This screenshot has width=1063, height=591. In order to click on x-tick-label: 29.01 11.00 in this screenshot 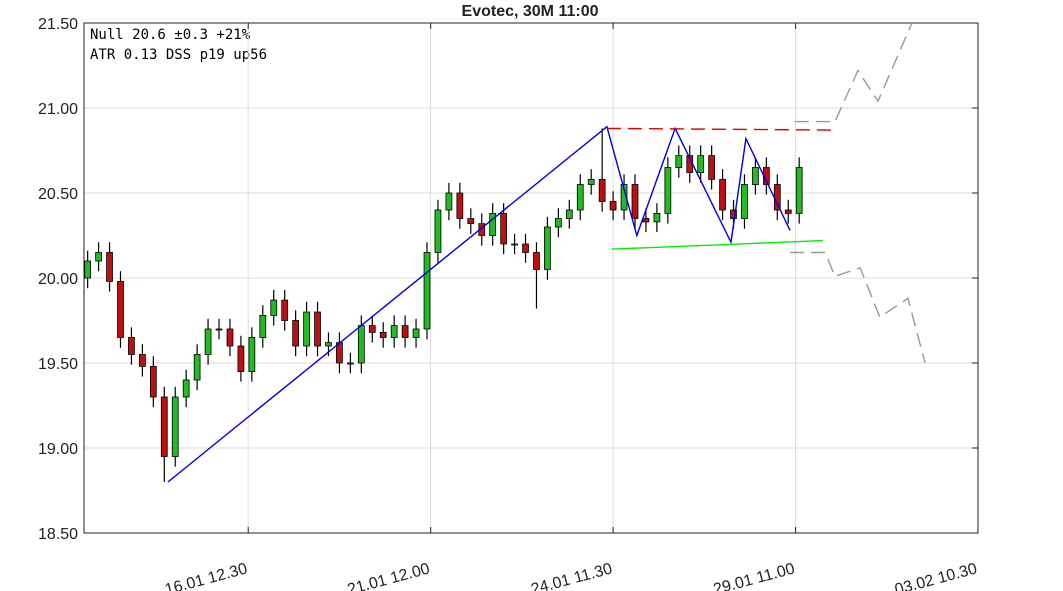, I will do `click(754, 575)`.